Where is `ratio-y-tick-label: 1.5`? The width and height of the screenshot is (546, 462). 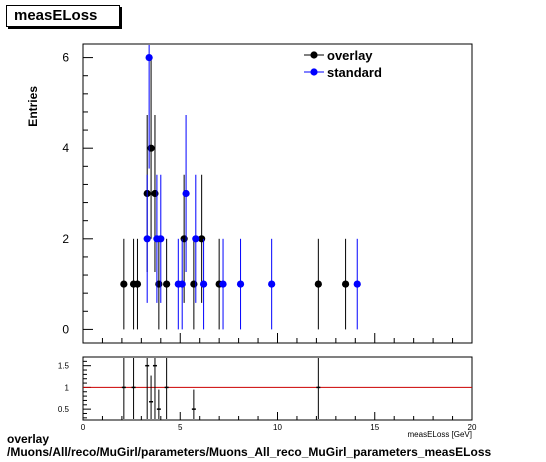 ratio-y-tick-label: 1.5 is located at coordinates (64, 366).